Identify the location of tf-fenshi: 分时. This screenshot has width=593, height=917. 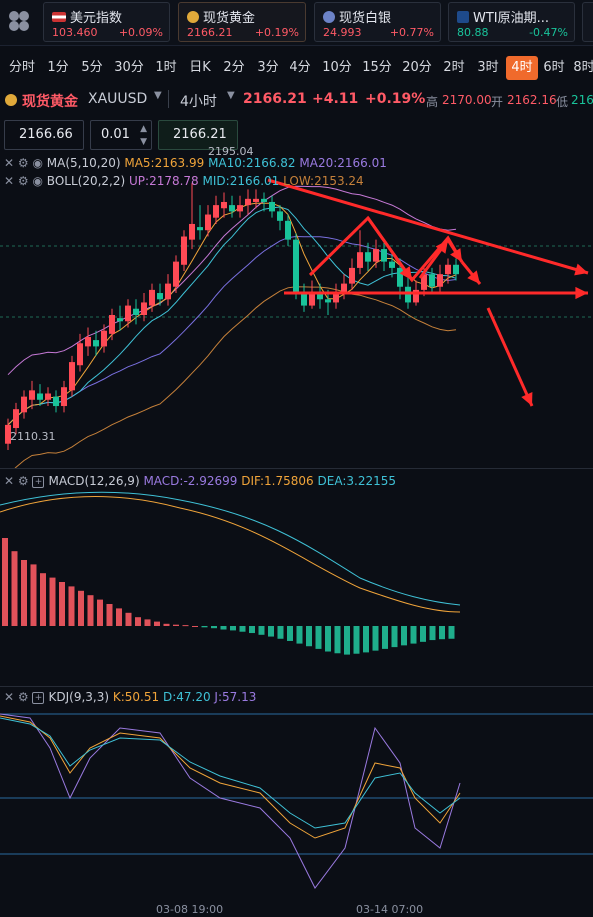
(21, 67).